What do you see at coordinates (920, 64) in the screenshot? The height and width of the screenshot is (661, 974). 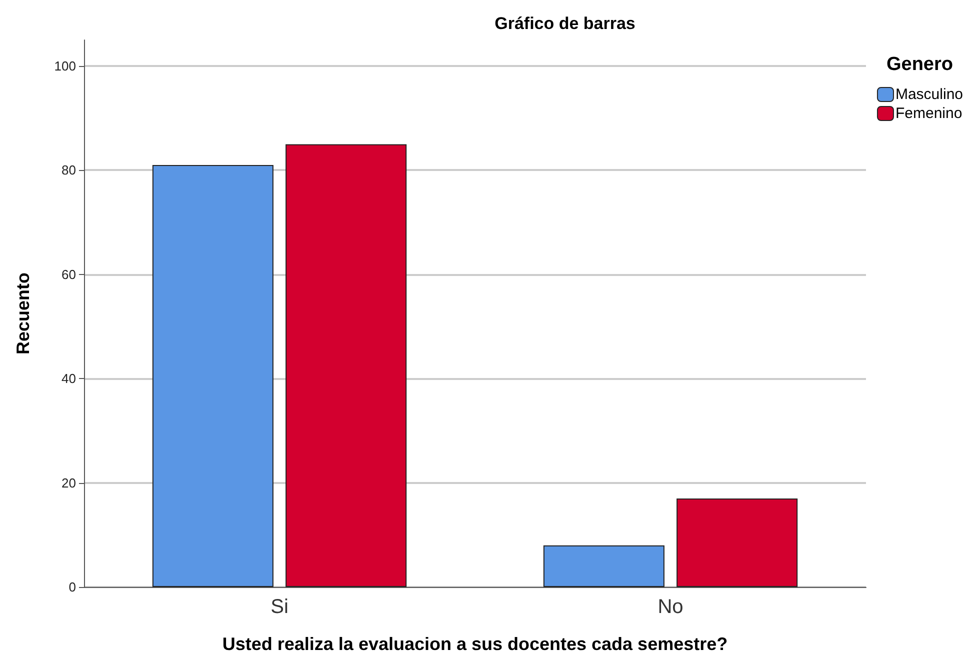 I see `legend-title: Genero` at bounding box center [920, 64].